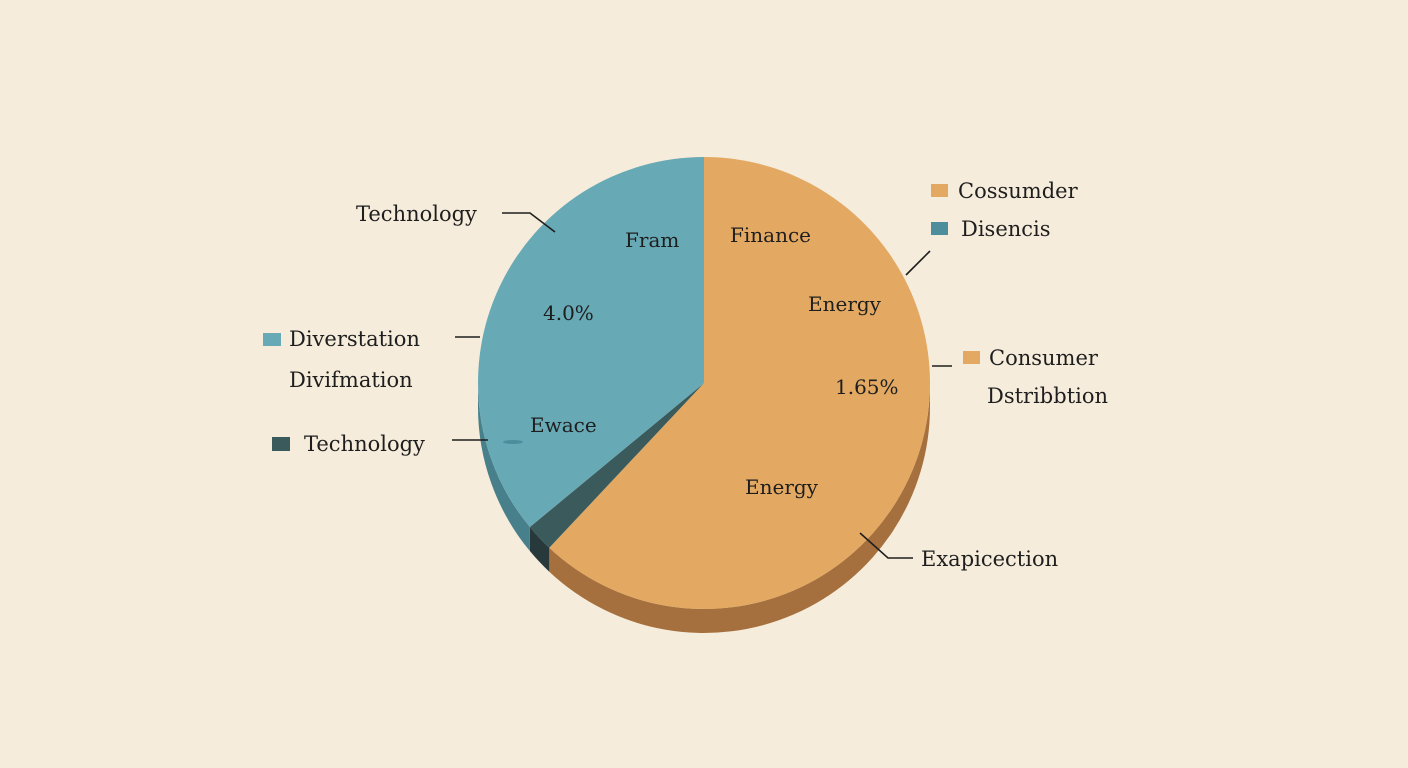 The image size is (1408, 768). What do you see at coordinates (281, 444) in the screenshot?
I see `legend-swatch-technology` at bounding box center [281, 444].